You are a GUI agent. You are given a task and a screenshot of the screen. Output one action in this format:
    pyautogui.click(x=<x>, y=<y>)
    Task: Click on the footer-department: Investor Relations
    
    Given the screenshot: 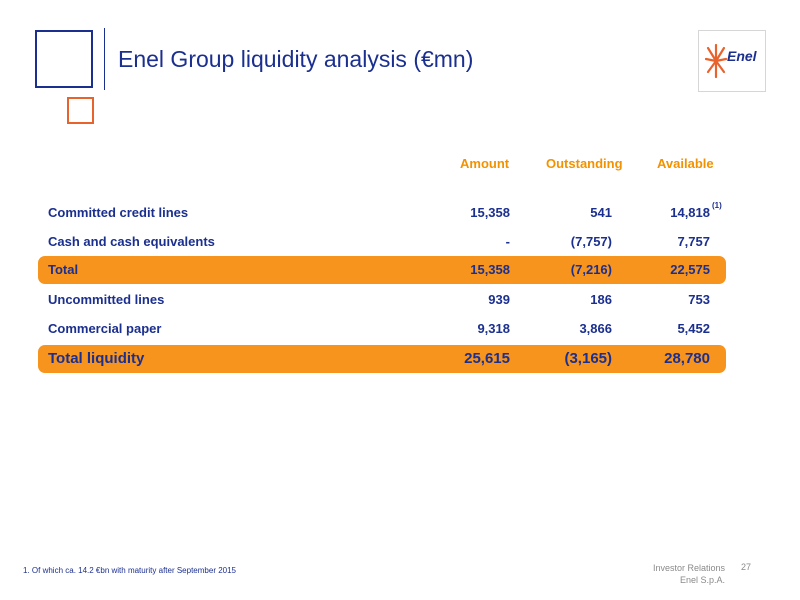 What is the action you would take?
    pyautogui.click(x=688, y=568)
    